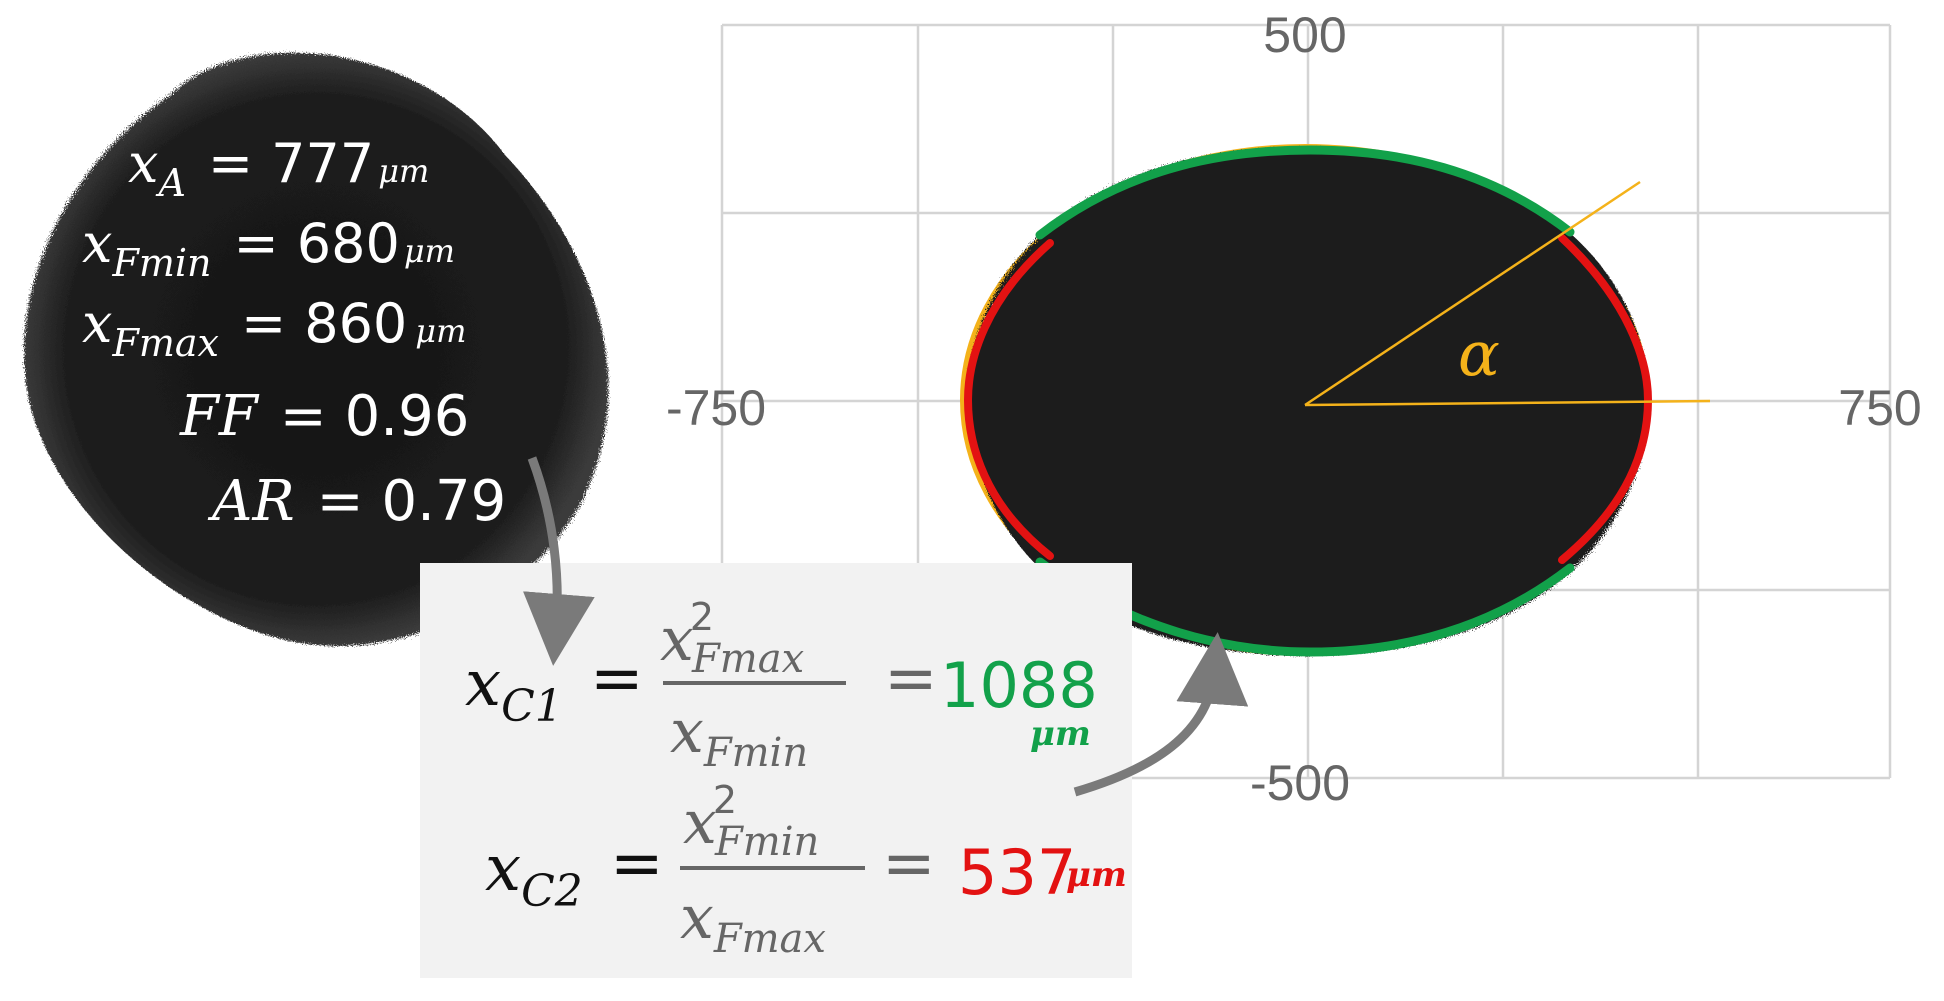 Image resolution: width=1944 pixels, height=1001 pixels. Describe the element at coordinates (1479, 353) in the screenshot. I see `angle-alpha-label: α` at that location.